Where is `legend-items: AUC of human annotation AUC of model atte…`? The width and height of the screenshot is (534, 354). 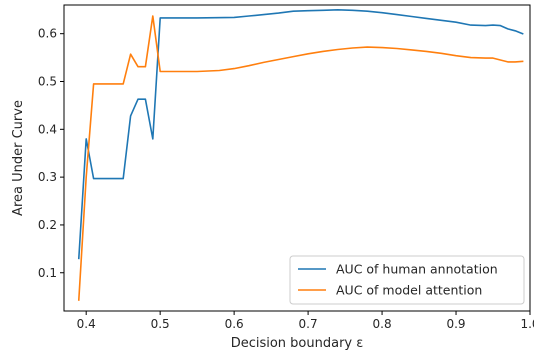 legend-items: AUC of human annotation AUC of model atte… is located at coordinates (398, 280).